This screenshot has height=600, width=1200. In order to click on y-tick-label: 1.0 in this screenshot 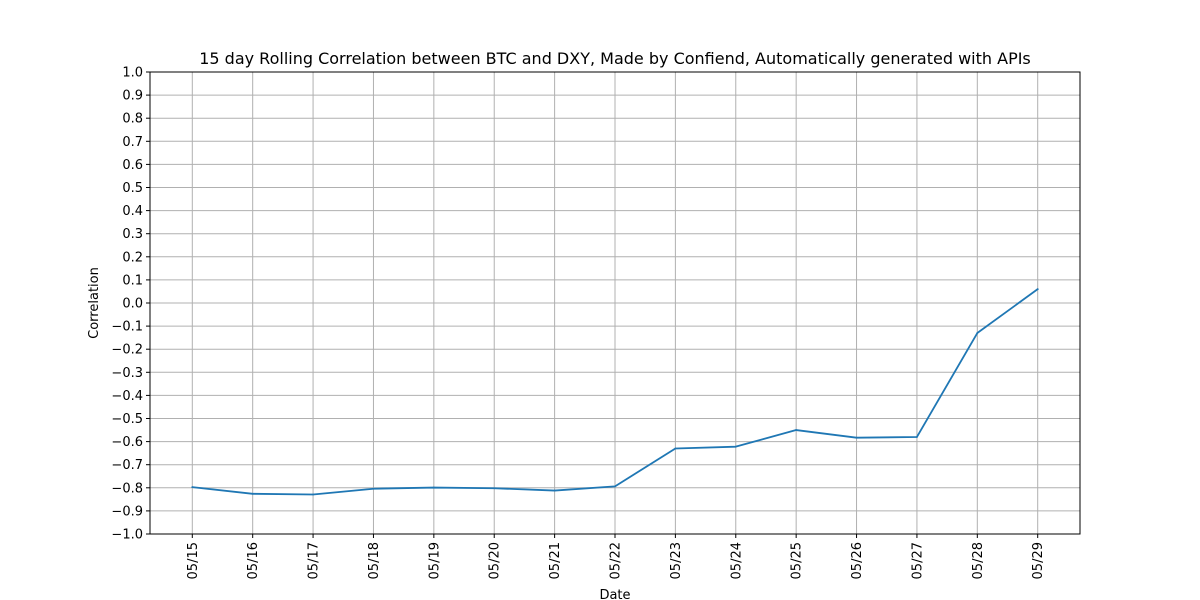, I will do `click(132, 73)`.